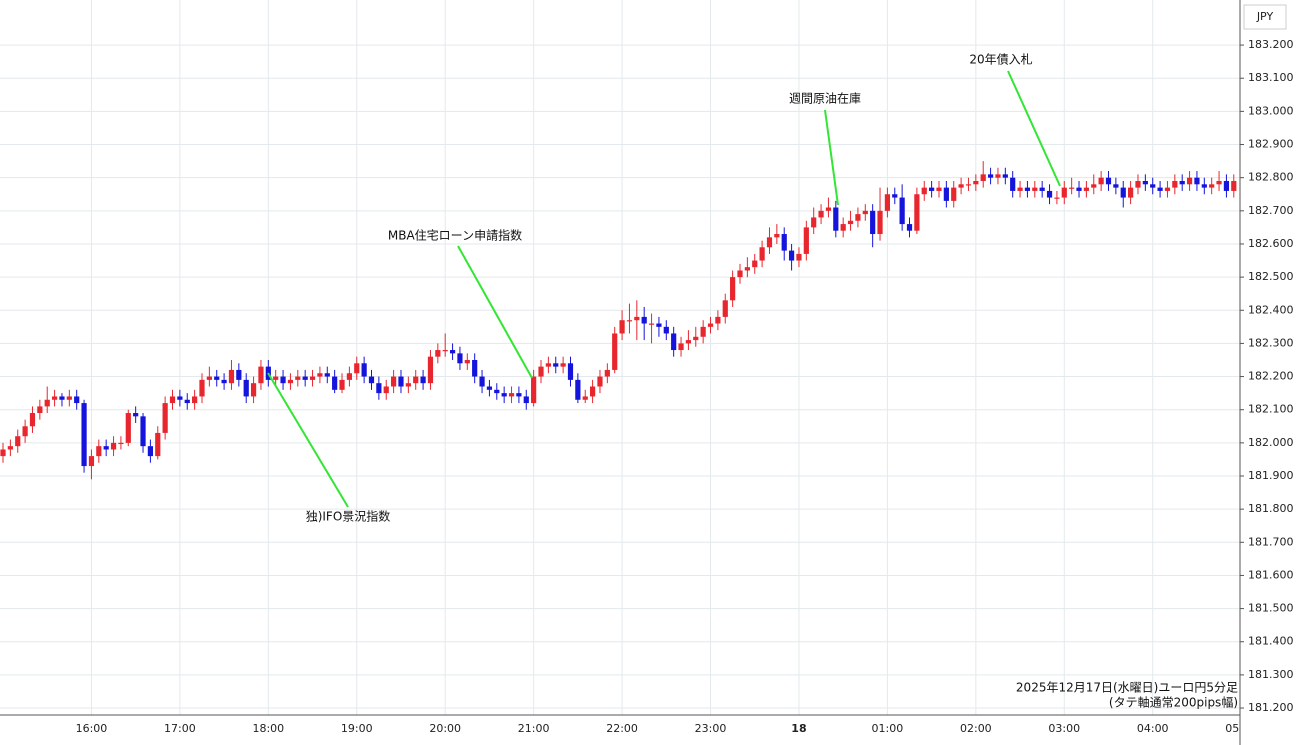 This screenshot has height=745, width=1300. Describe the element at coordinates (1271, 707) in the screenshot. I see `y-tick-label: 181.200` at that location.